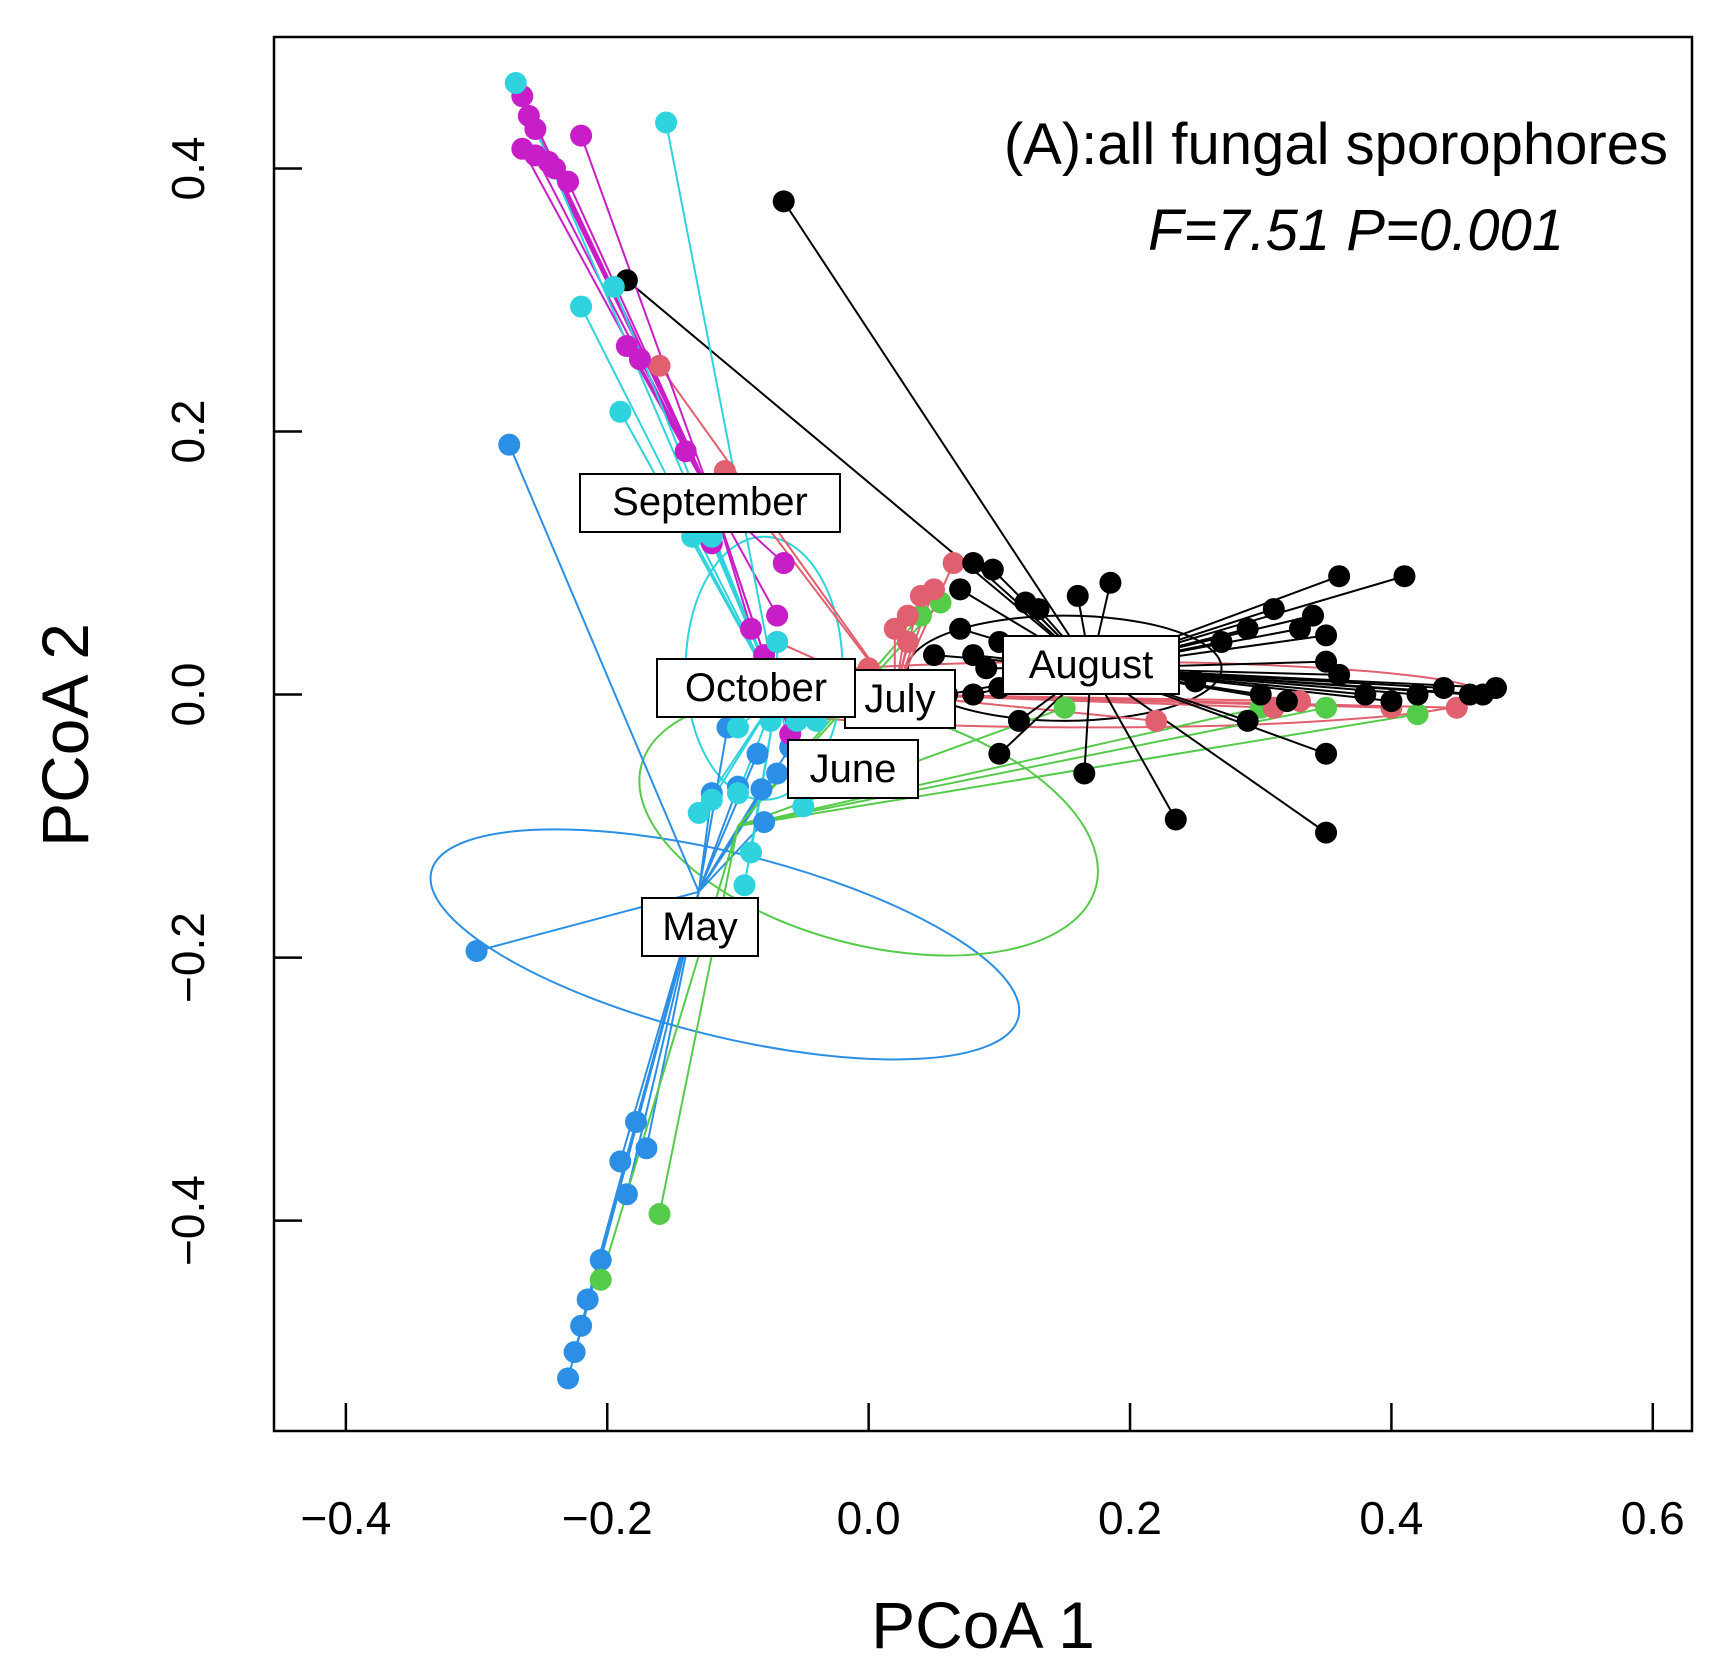 Image resolution: width=1714 pixels, height=1670 pixels. I want to click on x-tick-label: 0.2, so click(1130, 1518).